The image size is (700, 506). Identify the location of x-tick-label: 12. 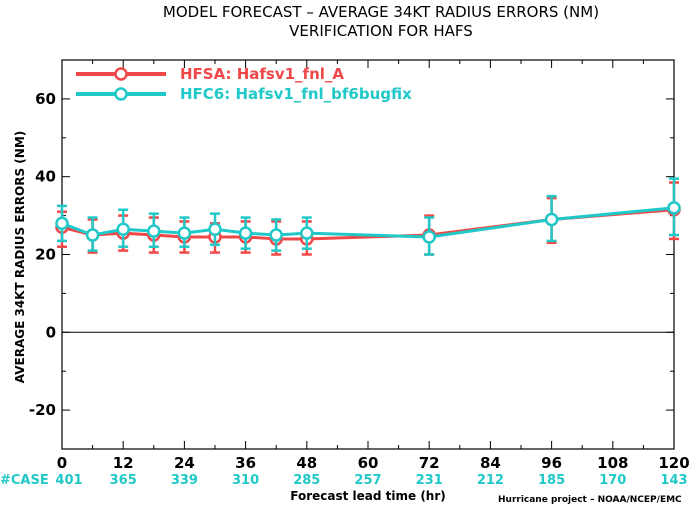
(123, 463).